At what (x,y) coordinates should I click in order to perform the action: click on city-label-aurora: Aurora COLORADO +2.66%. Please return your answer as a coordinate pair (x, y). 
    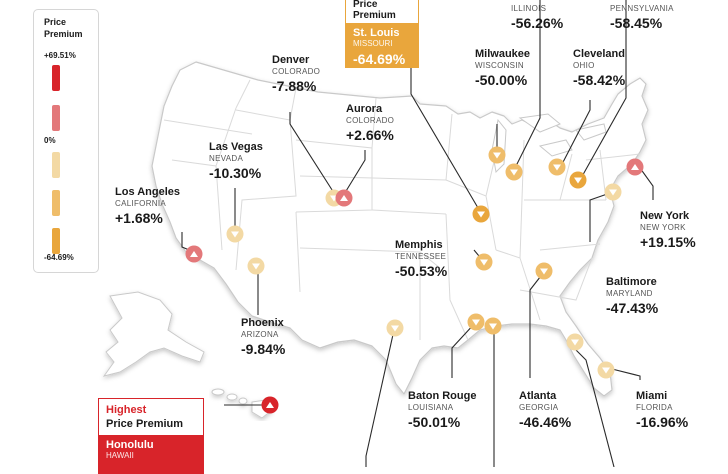
    Looking at the image, I should click on (370, 123).